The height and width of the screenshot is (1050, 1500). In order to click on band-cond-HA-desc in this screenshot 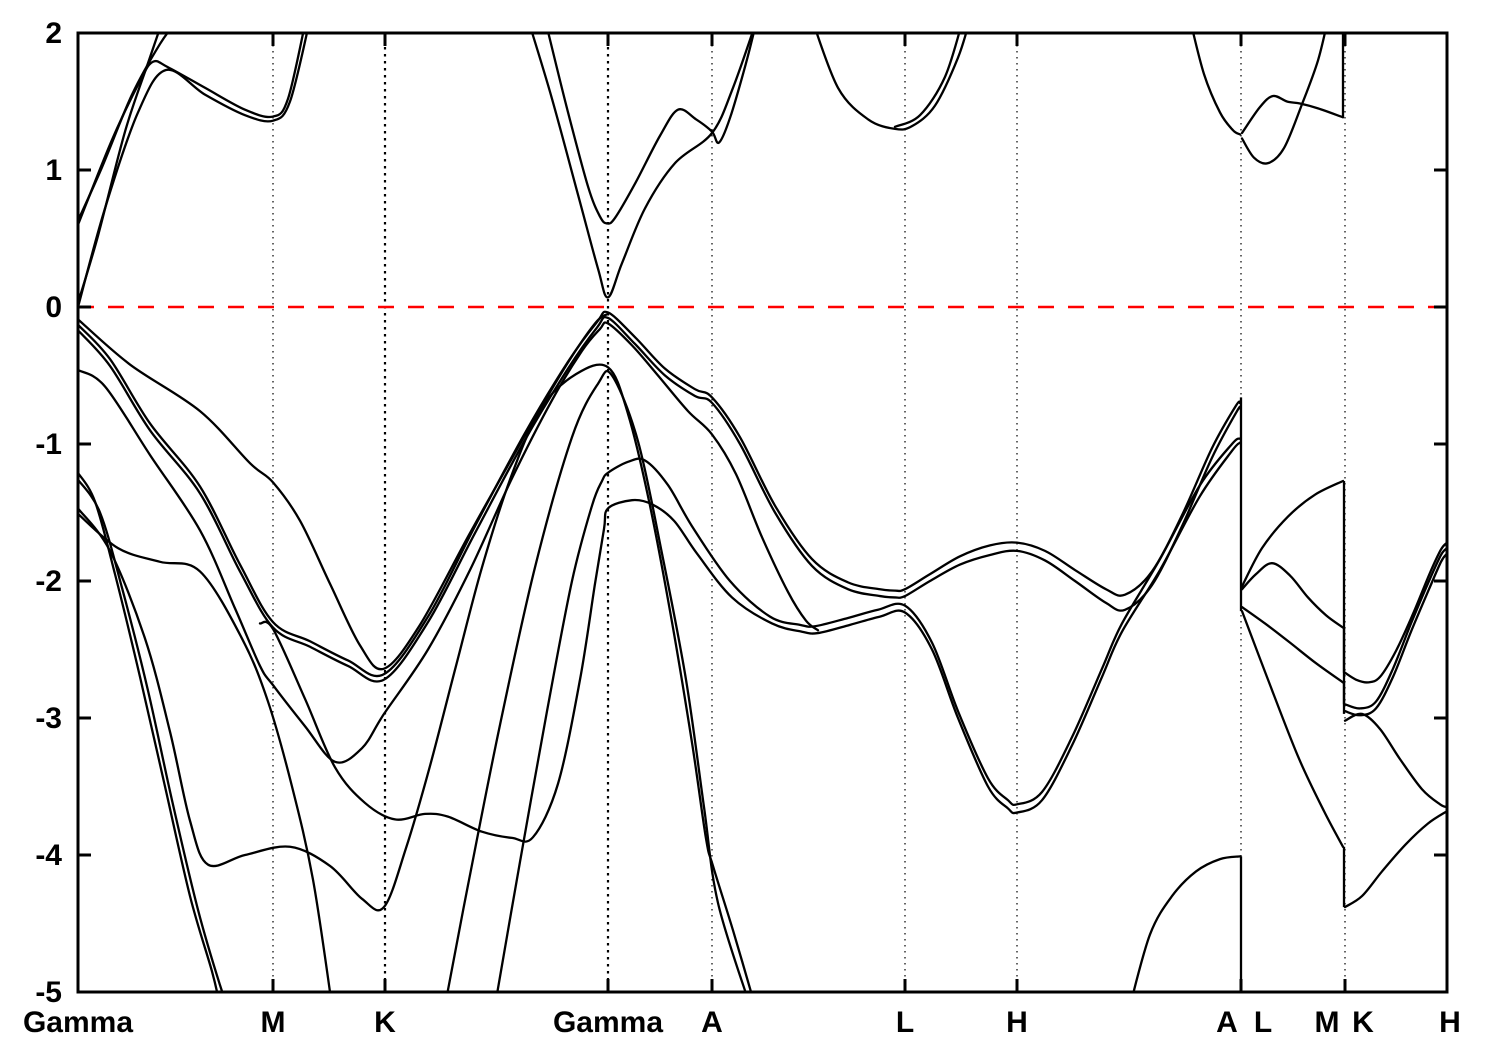, I will do `click(1216, 84)`.